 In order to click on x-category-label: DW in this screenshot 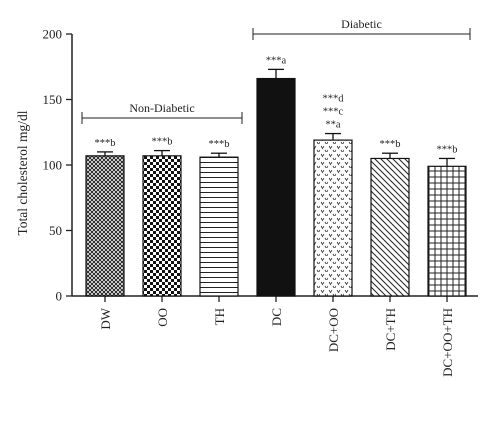, I will do `click(105, 318)`.